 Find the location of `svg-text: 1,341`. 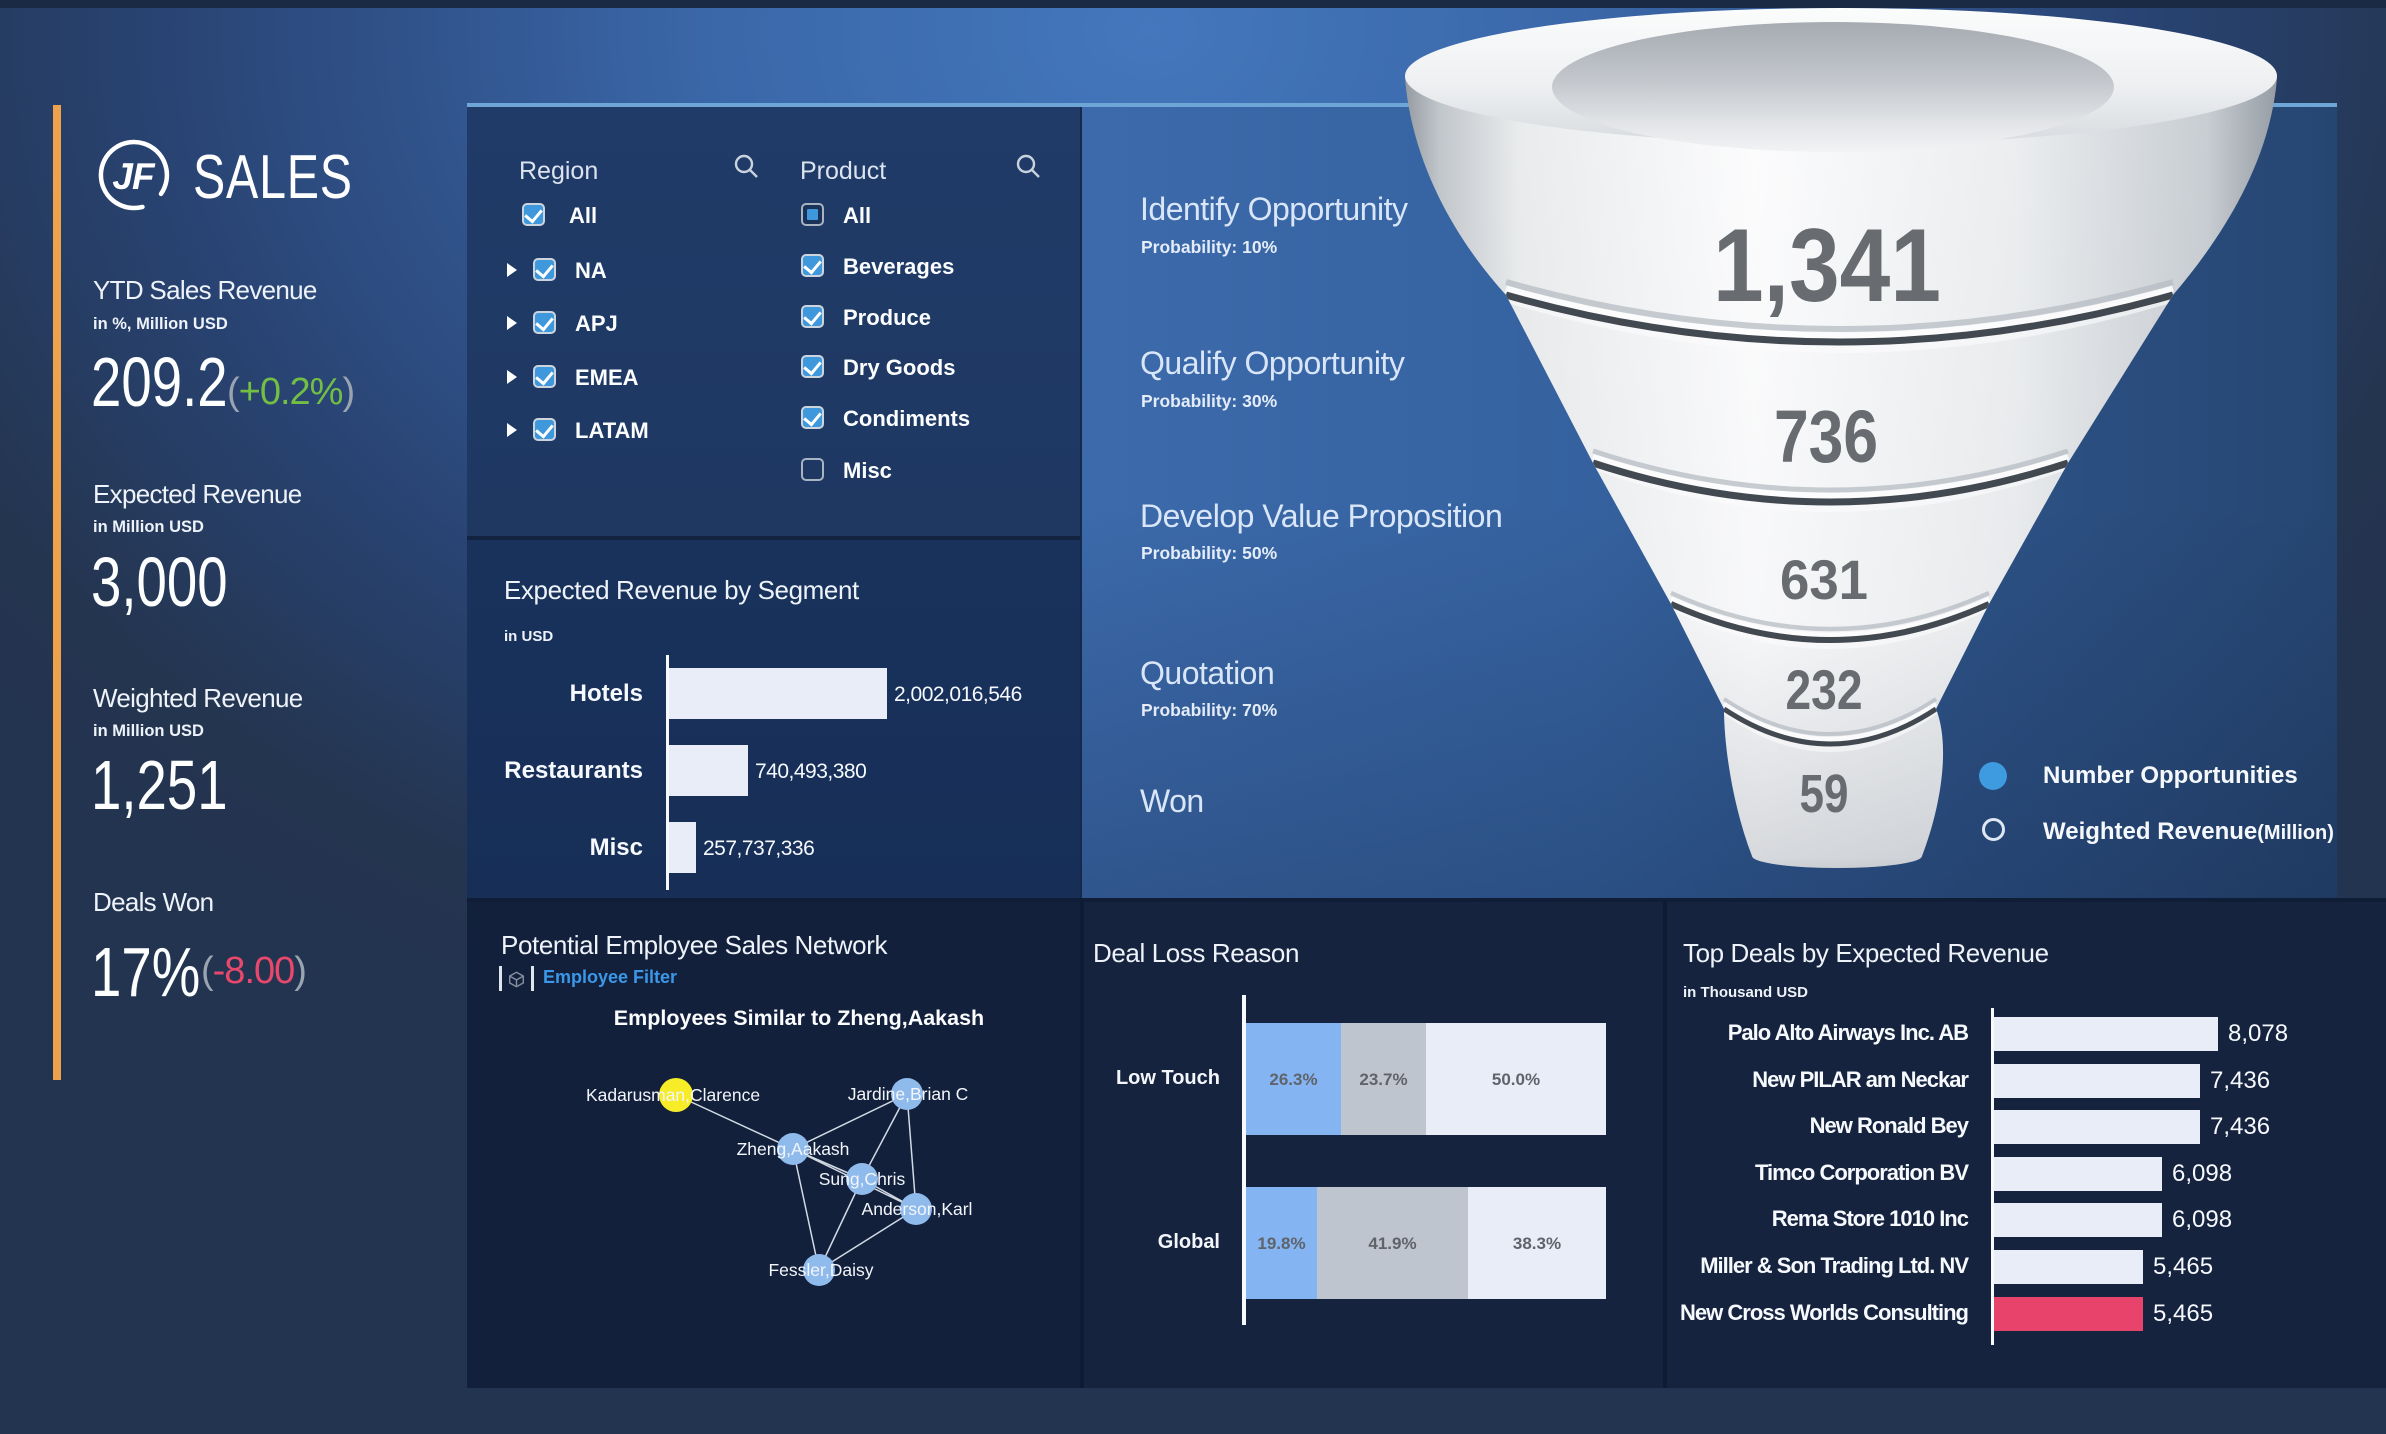

svg-text: 1,341 is located at coordinates (1827, 266).